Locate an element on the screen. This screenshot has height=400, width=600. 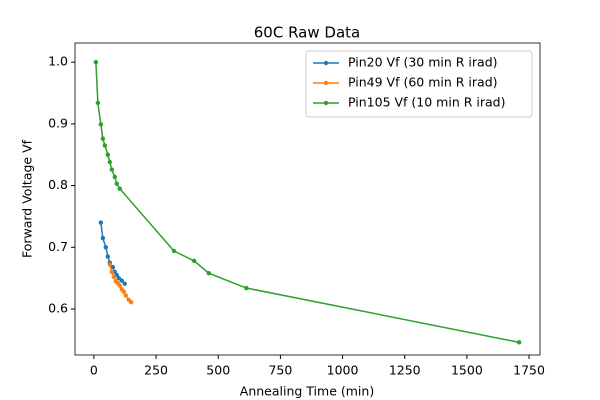
y-tick-label: 0.6 is located at coordinates (58, 308).